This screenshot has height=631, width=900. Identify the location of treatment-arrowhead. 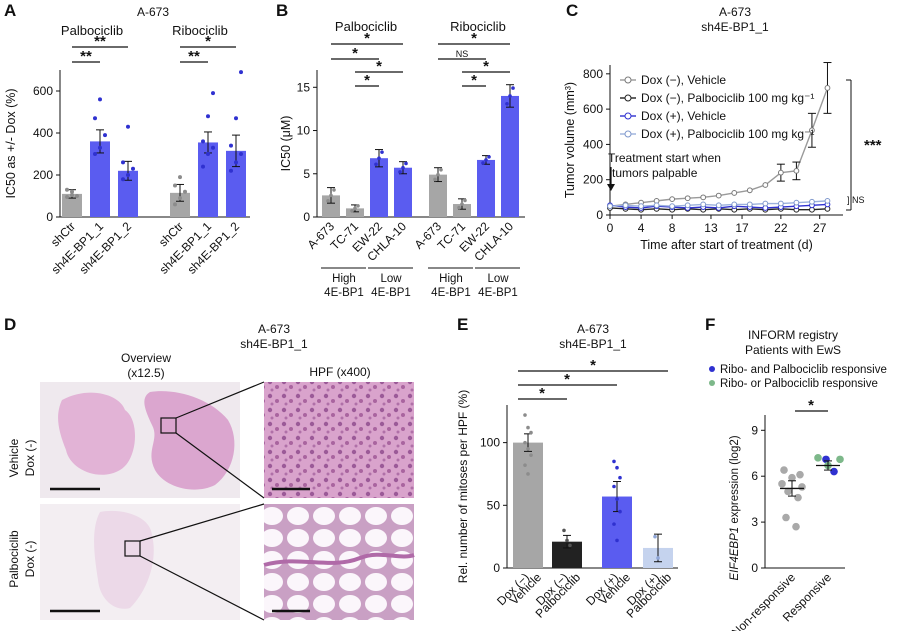
(611, 187).